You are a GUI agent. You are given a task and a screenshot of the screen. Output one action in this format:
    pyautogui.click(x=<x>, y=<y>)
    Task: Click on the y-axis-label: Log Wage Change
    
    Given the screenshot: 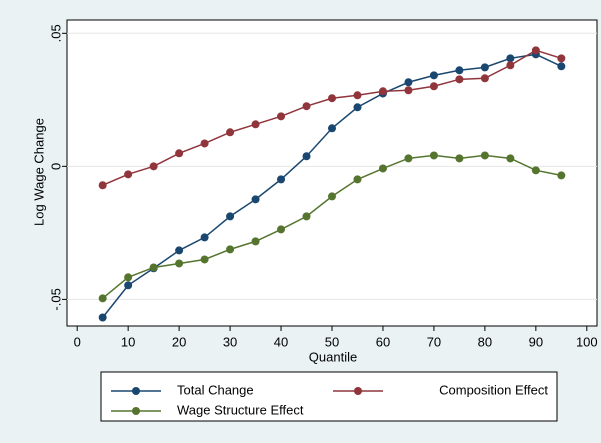 What is the action you would take?
    pyautogui.click(x=38, y=172)
    